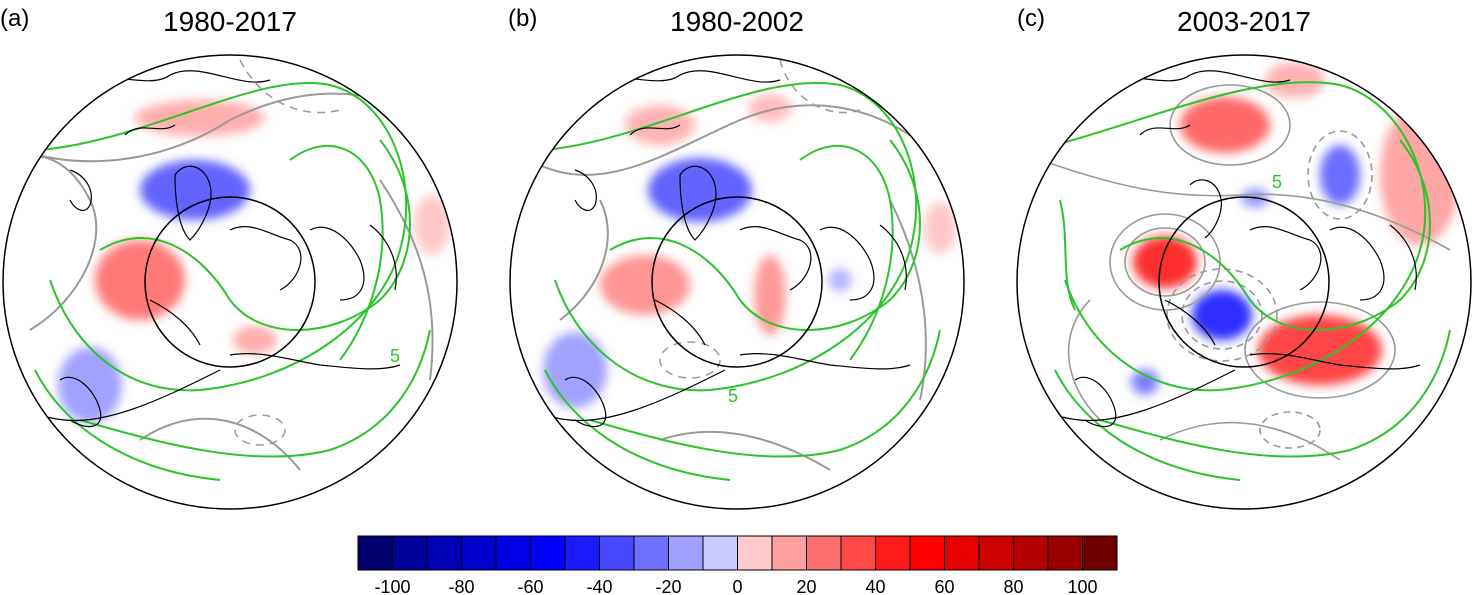  I want to click on panel-c-letter: (c), so click(1031, 18).